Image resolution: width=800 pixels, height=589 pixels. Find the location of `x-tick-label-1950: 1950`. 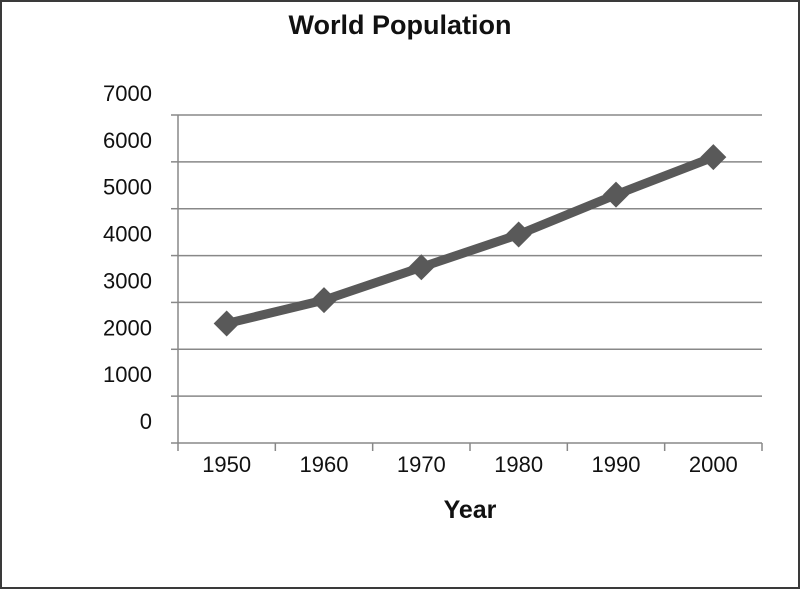

x-tick-label-1950: 1950 is located at coordinates (226, 464).